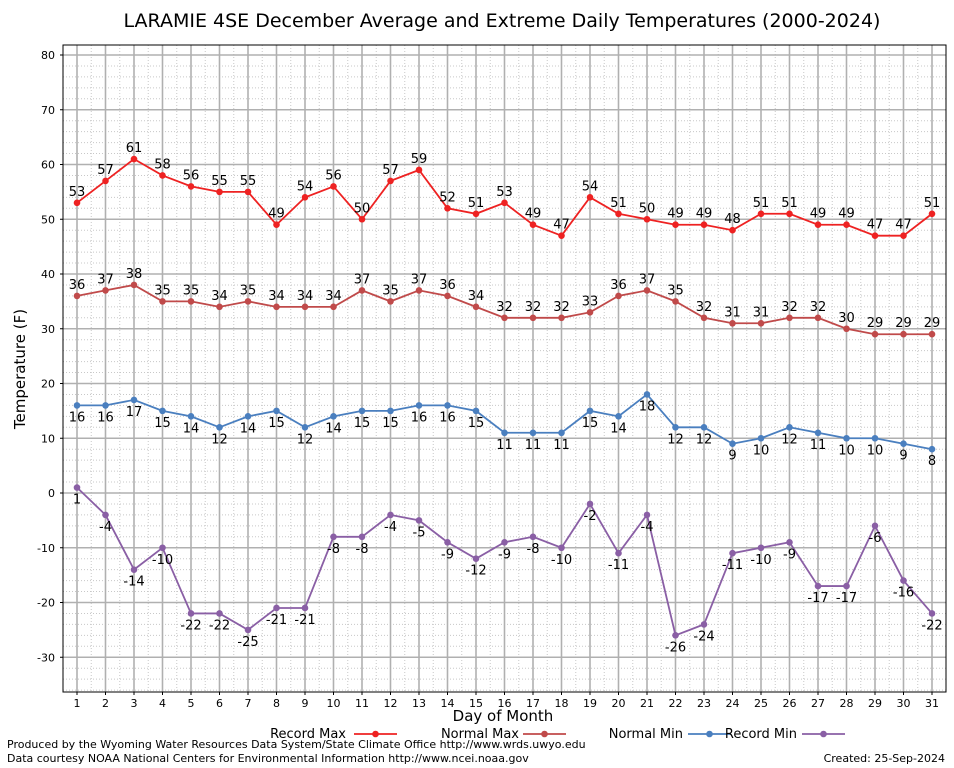  What do you see at coordinates (817, 598) in the screenshot?
I see `record-min-value-label: -17` at bounding box center [817, 598].